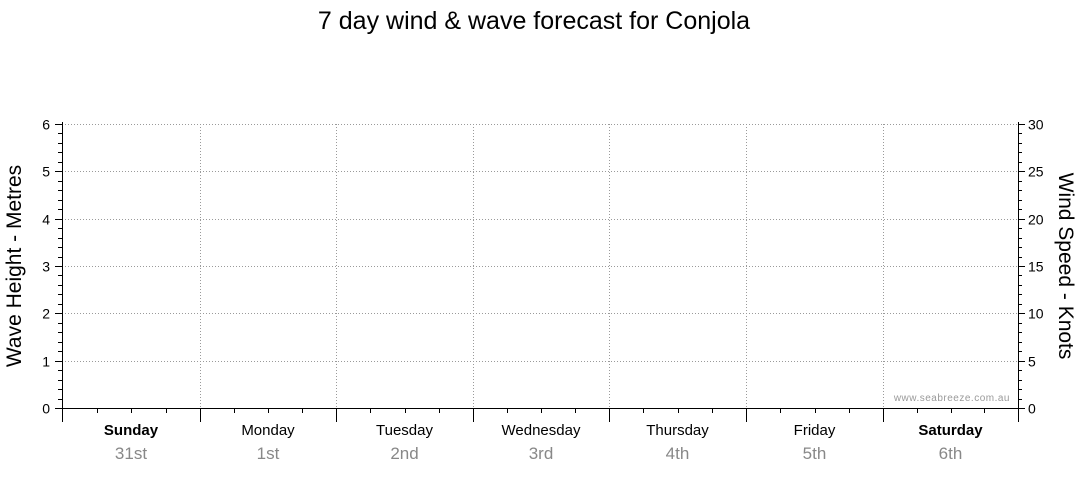  I want to click on left-tick-label: 3, so click(46, 267).